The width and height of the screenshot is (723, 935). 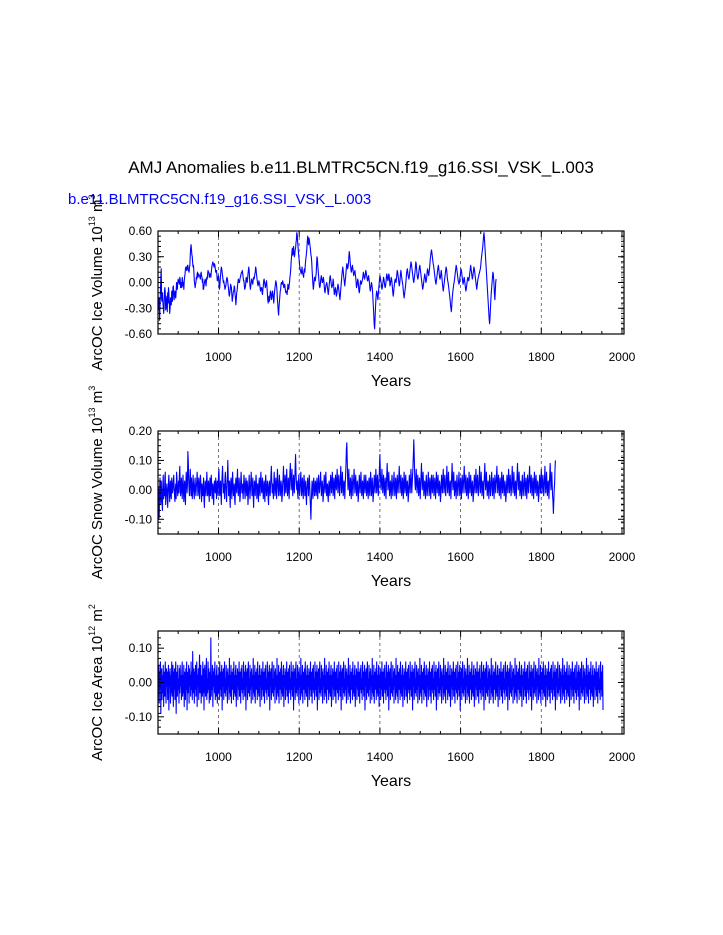 What do you see at coordinates (92, 631) in the screenshot?
I see `y-axis-label-exponent: 12` at bounding box center [92, 631].